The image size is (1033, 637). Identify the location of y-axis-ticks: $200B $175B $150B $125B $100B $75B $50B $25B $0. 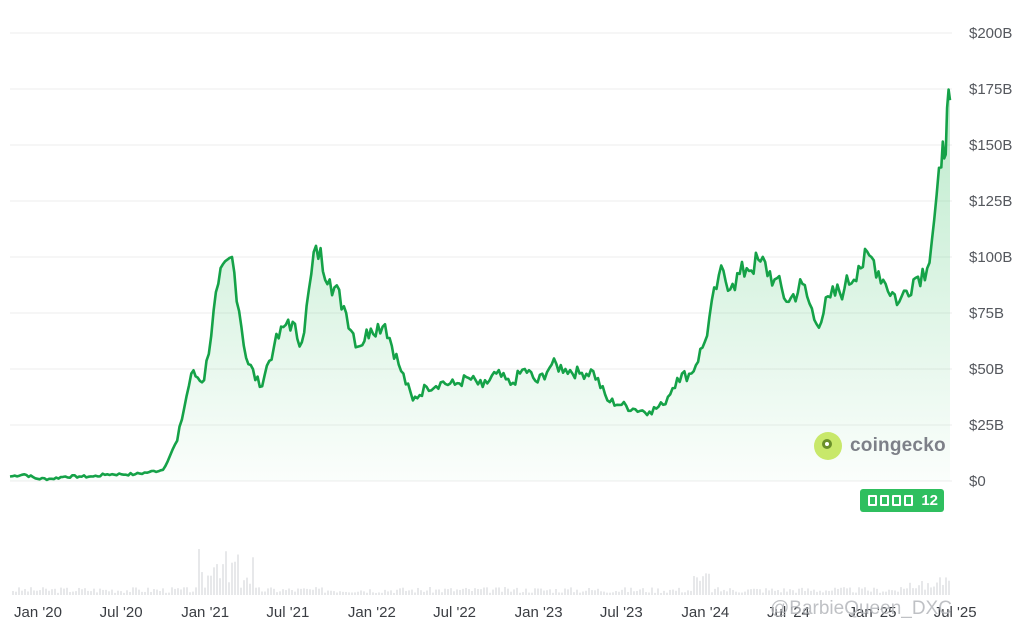
(990, 257).